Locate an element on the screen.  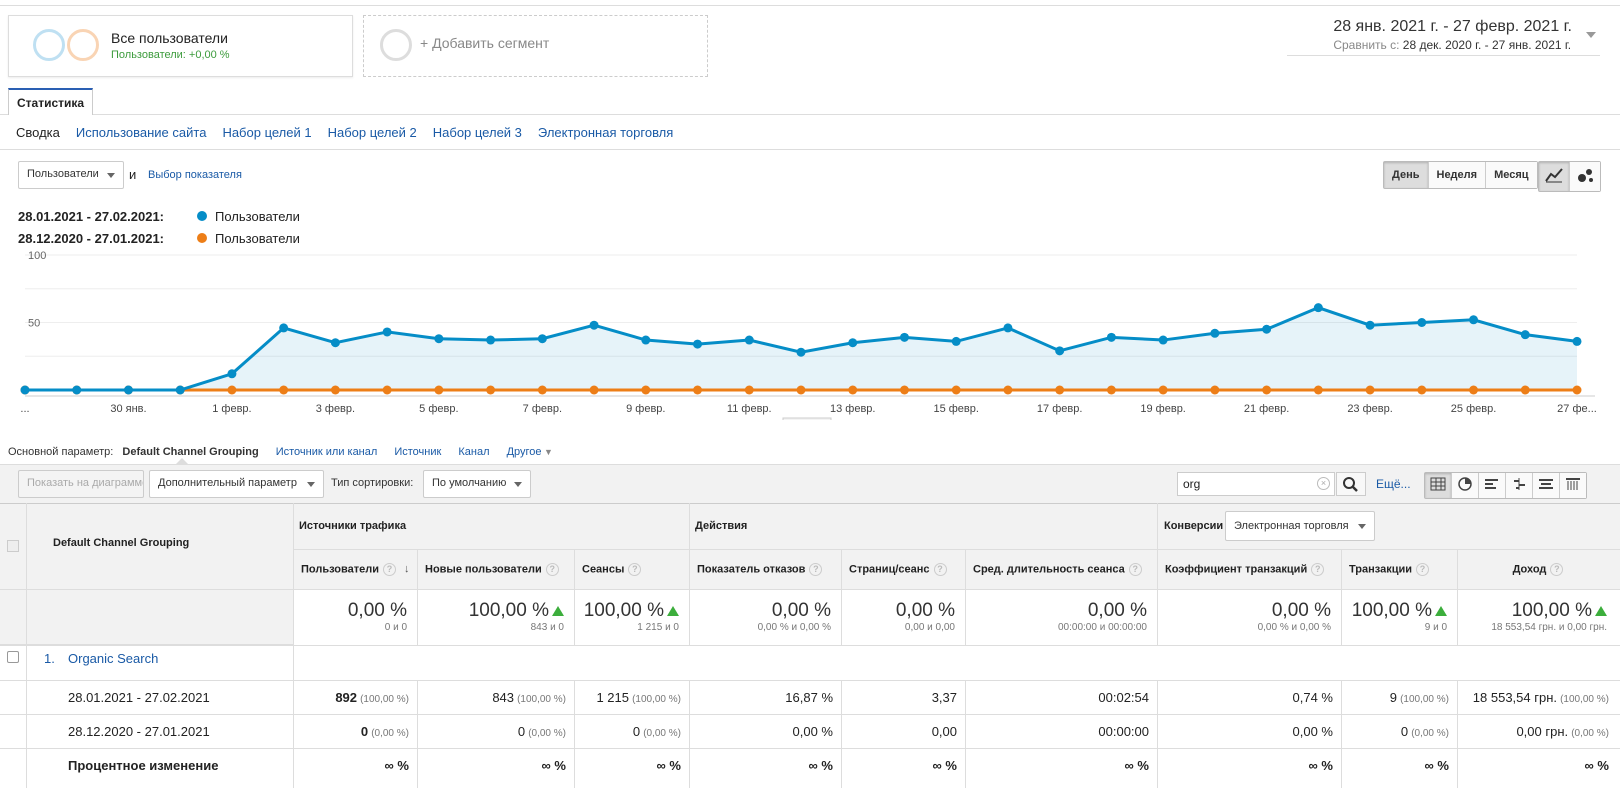
table-cell: 16,87 % is located at coordinates (809, 697).